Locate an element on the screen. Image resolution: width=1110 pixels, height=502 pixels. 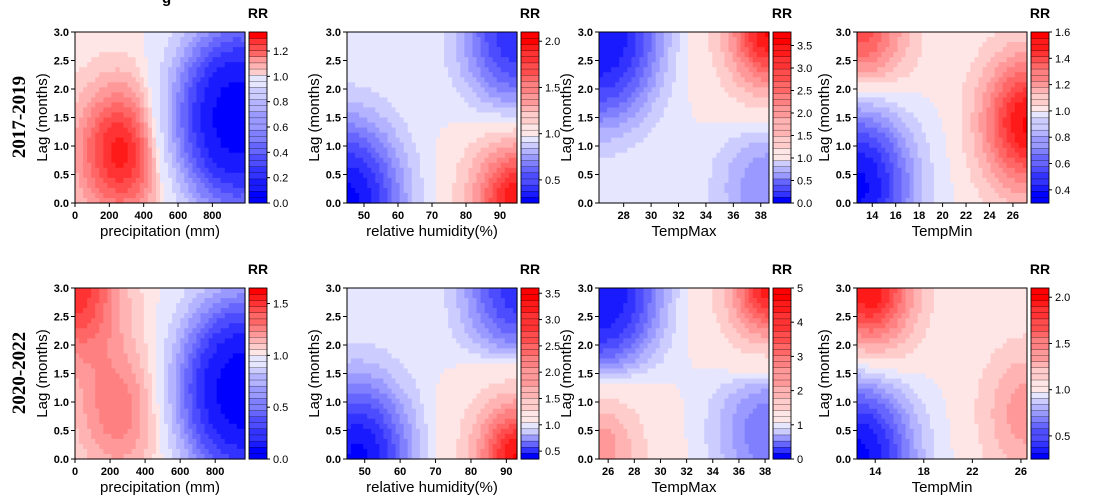
colorbar-tick-label: 0.6 is located at coordinates (280, 128).